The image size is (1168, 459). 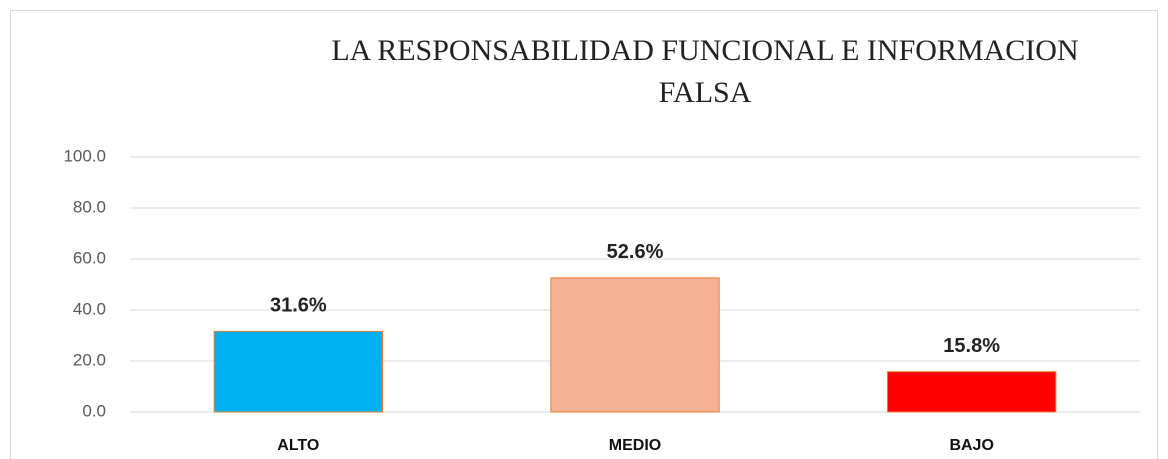 I want to click on y-tick-label: 20.0, so click(x=89, y=359).